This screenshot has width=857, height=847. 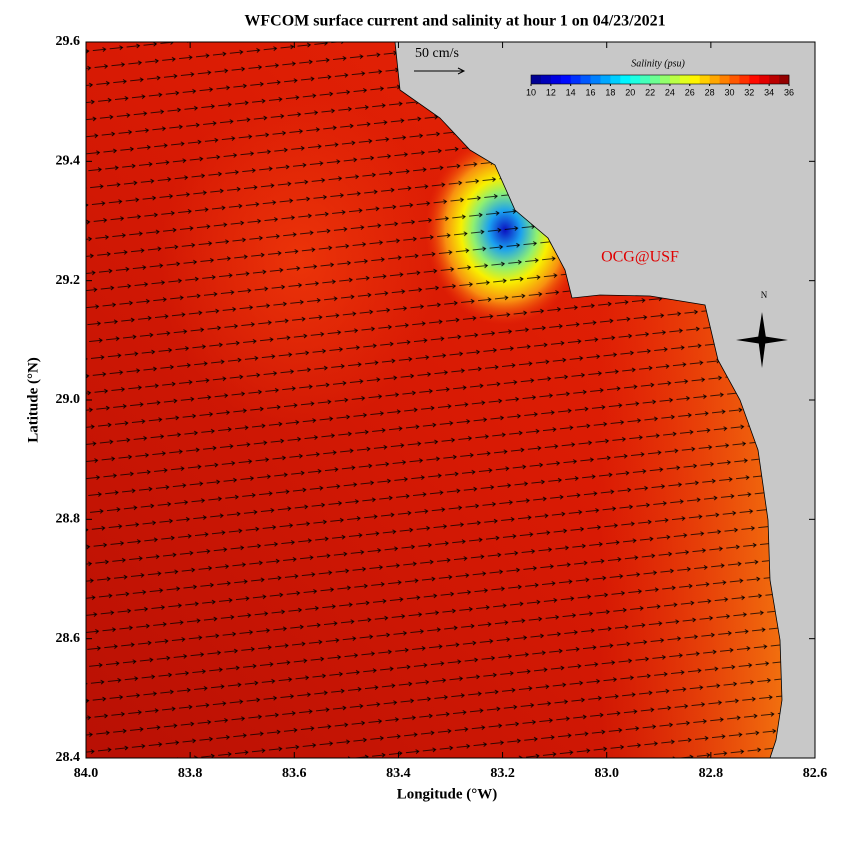 I want to click on colorbar-tick-label: 14, so click(x=571, y=92).